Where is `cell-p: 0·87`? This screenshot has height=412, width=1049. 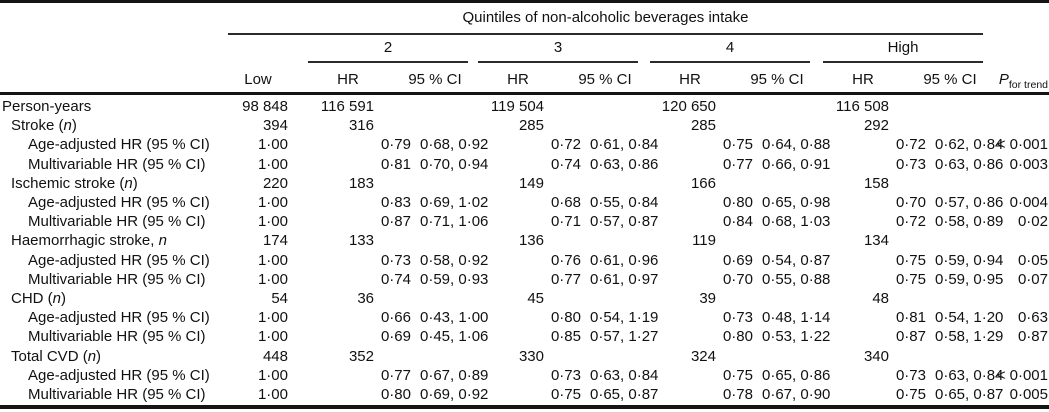
cell-p: 0·87 is located at coordinates (1032, 337).